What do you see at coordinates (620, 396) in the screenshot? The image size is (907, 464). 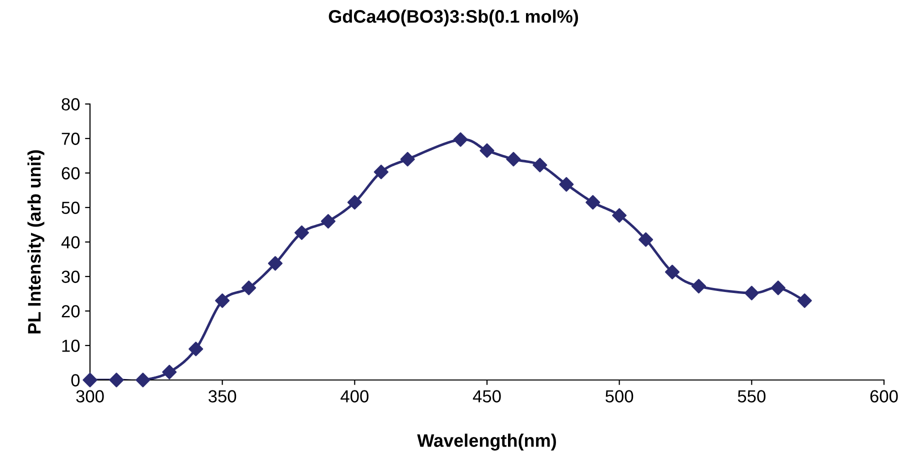 I see `x-tick-label: 500` at bounding box center [620, 396].